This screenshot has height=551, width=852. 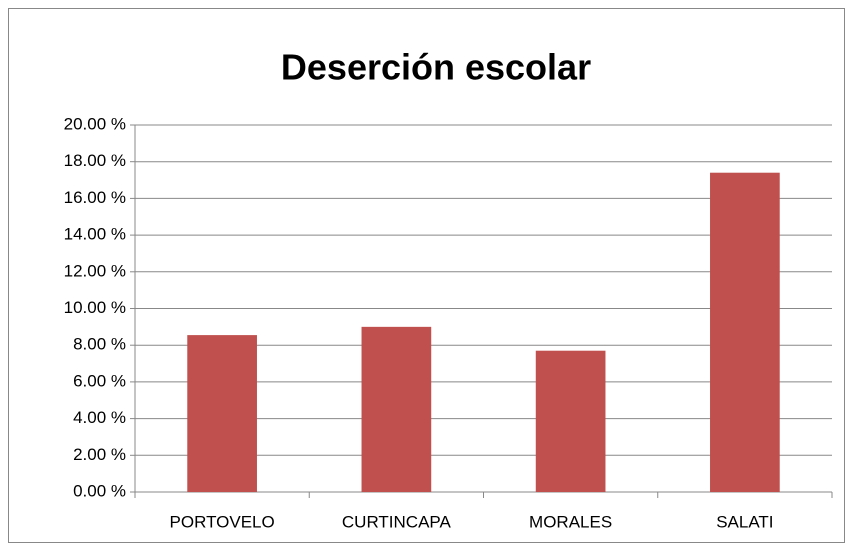 I want to click on y-tick-label: 18.00 %, so click(x=95, y=160).